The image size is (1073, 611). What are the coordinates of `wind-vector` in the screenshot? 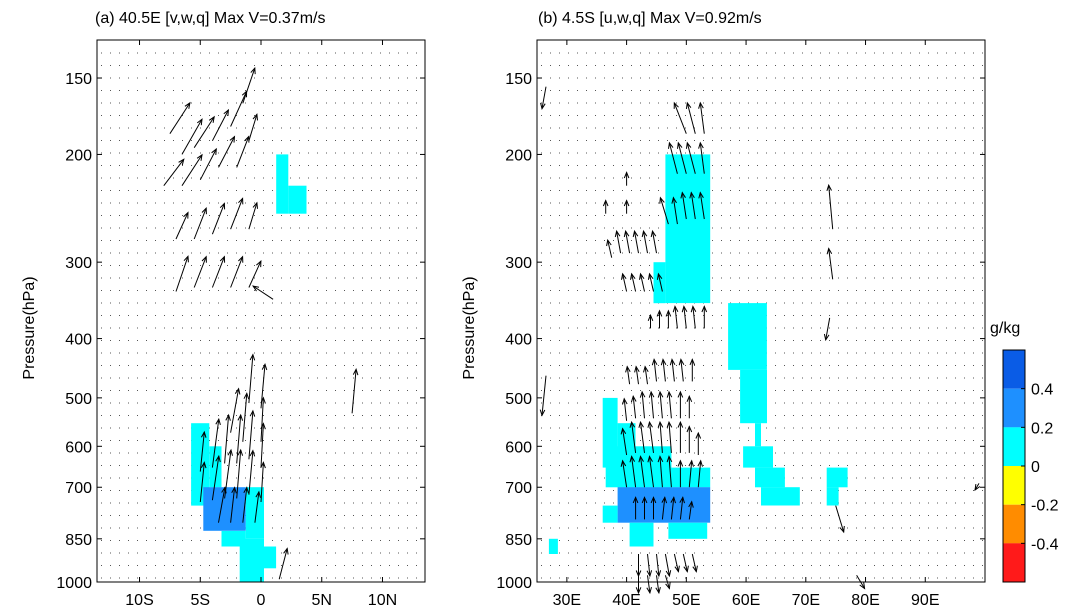 It's located at (641, 471).